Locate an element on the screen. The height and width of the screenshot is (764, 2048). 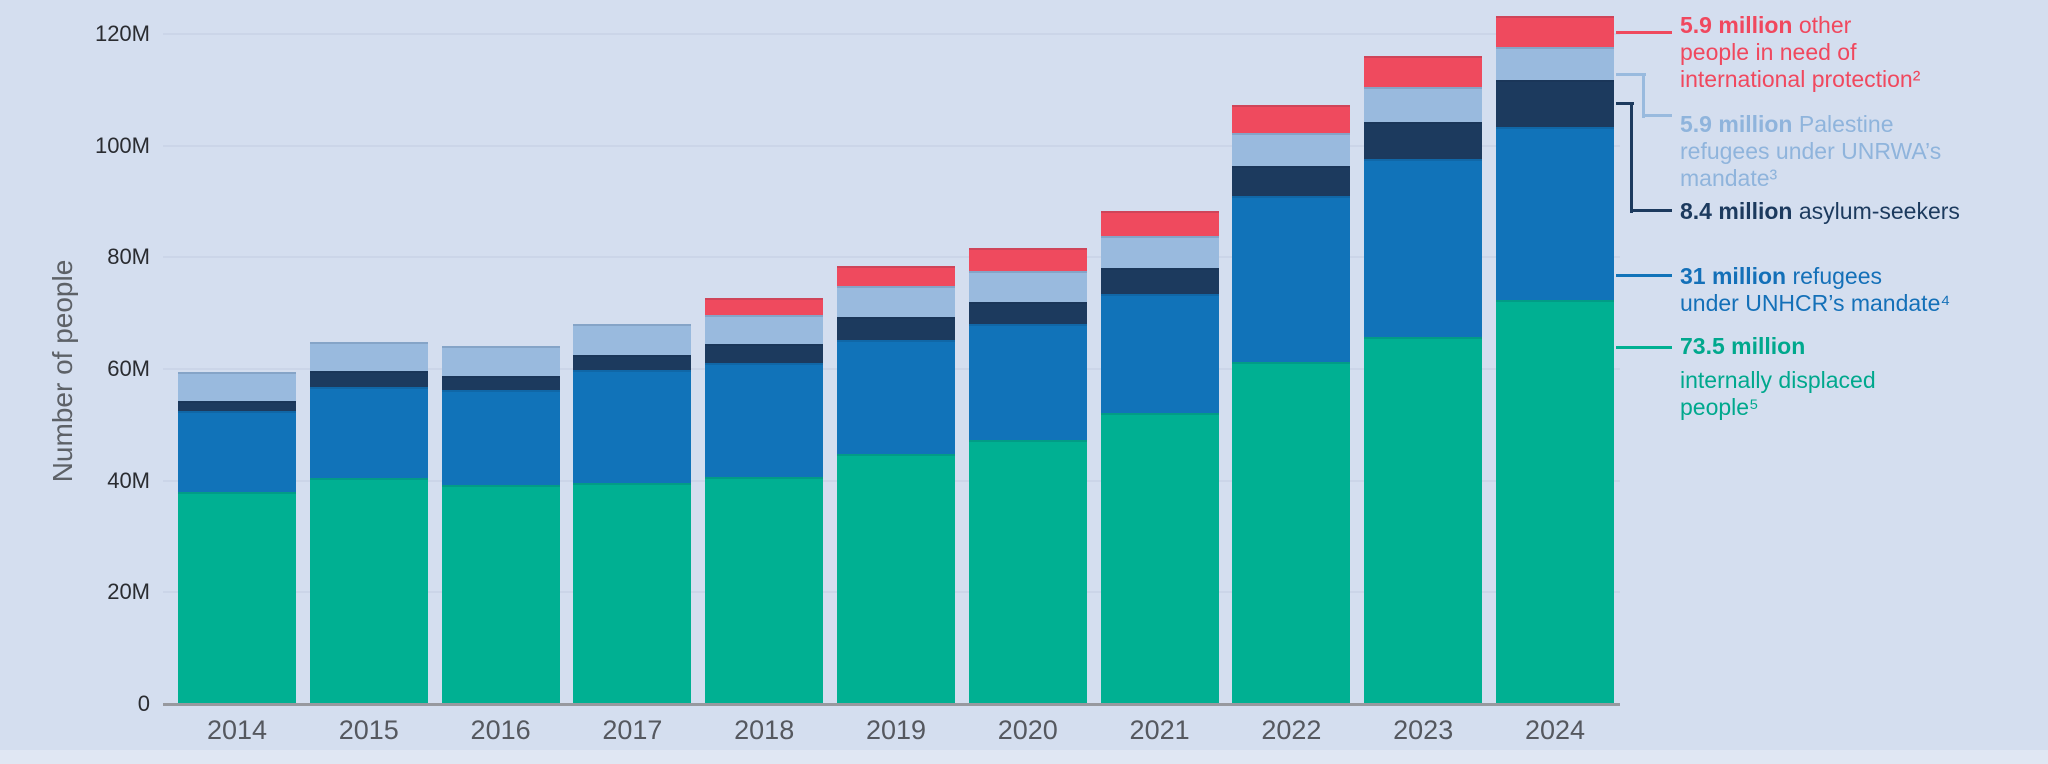
x-tick-label-2019: 2019 is located at coordinates (896, 730).